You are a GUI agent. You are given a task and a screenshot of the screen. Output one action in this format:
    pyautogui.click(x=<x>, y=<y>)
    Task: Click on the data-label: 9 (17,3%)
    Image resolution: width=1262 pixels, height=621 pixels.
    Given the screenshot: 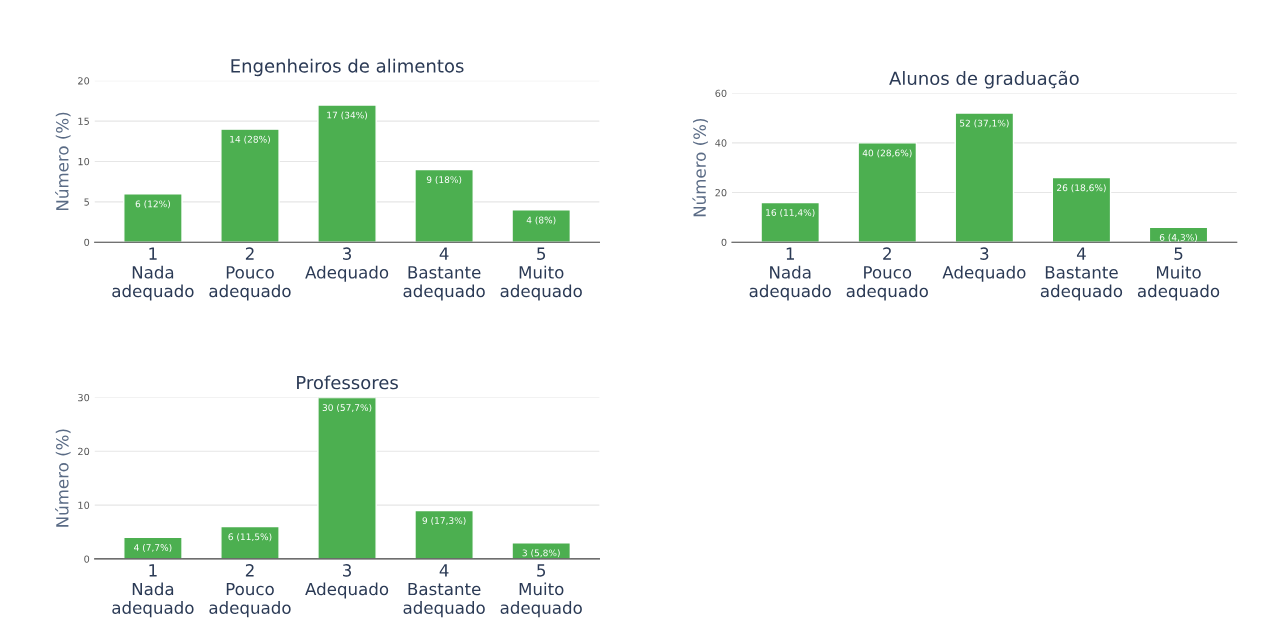 What is the action you would take?
    pyautogui.click(x=444, y=521)
    